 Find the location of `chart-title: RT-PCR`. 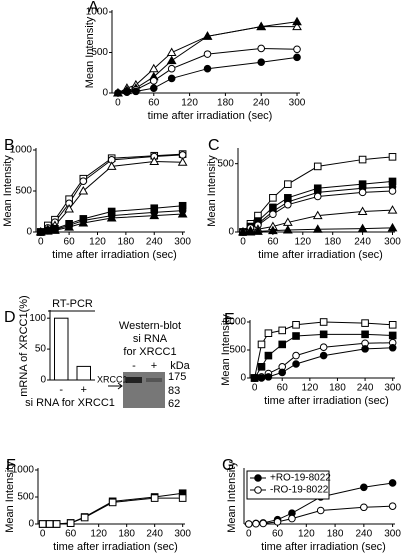

chart-title: RT-PCR is located at coordinates (72, 304).